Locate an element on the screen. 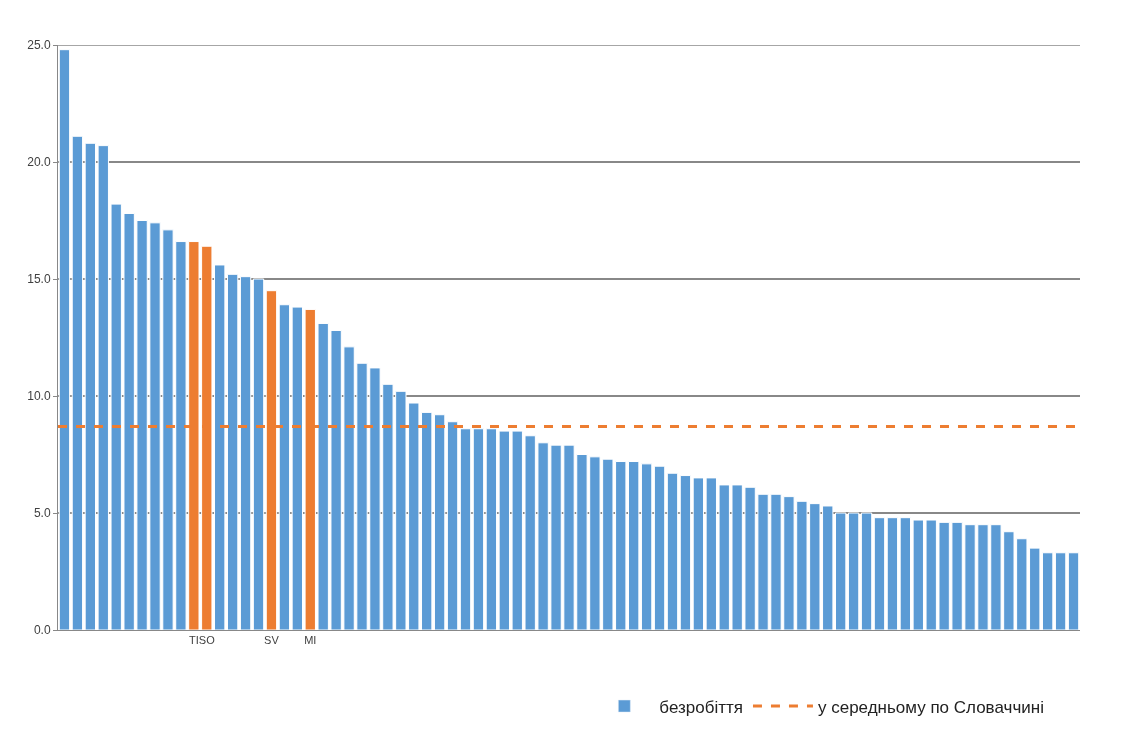  x-tick-label: SO is located at coordinates (207, 640).